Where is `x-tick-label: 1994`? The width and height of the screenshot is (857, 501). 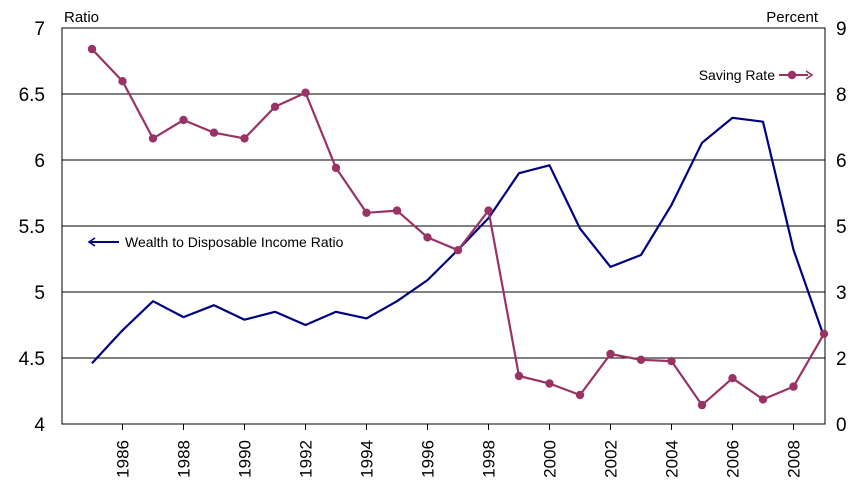 x-tick-label: 1994 is located at coordinates (367, 459).